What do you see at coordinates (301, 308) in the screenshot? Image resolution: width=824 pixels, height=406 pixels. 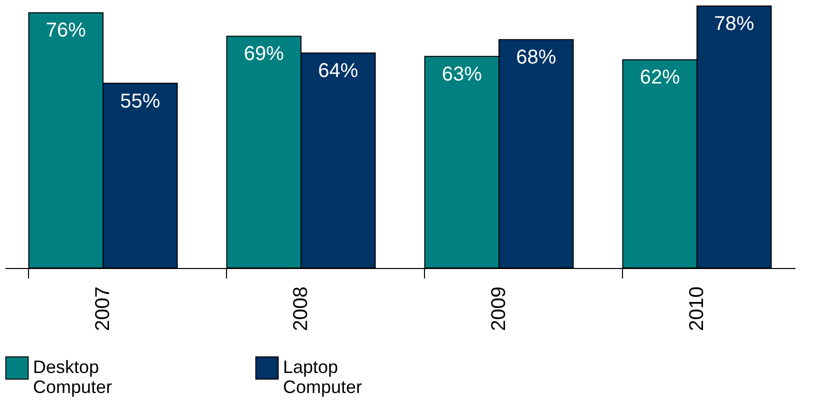 I see `x-tick-label: 2008` at bounding box center [301, 308].